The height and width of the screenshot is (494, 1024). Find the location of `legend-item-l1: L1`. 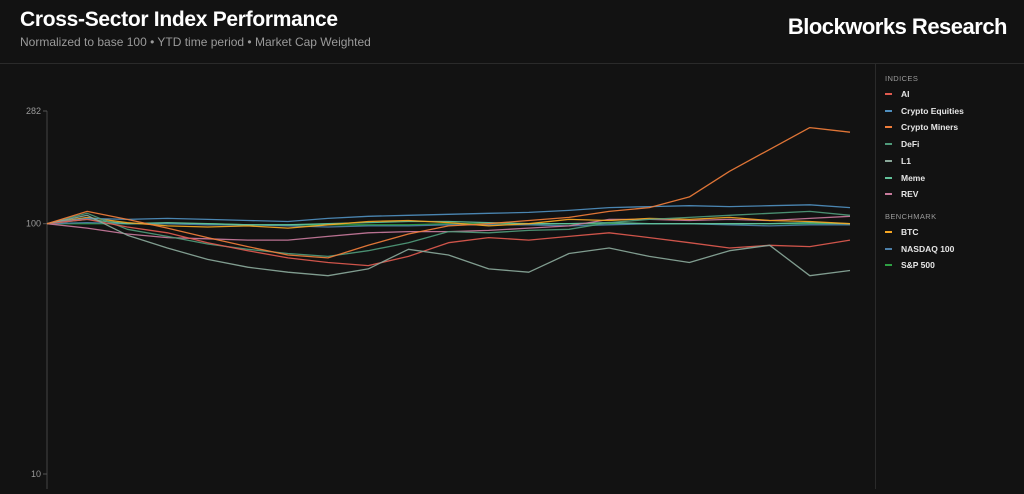

legend-item-l1: L1 is located at coordinates (898, 161).